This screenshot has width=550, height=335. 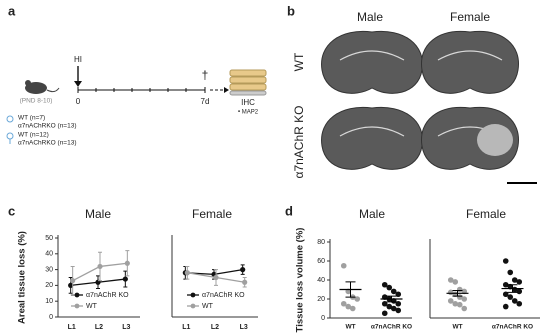 I want to click on y-tick-label: 50, so click(x=49, y=238).